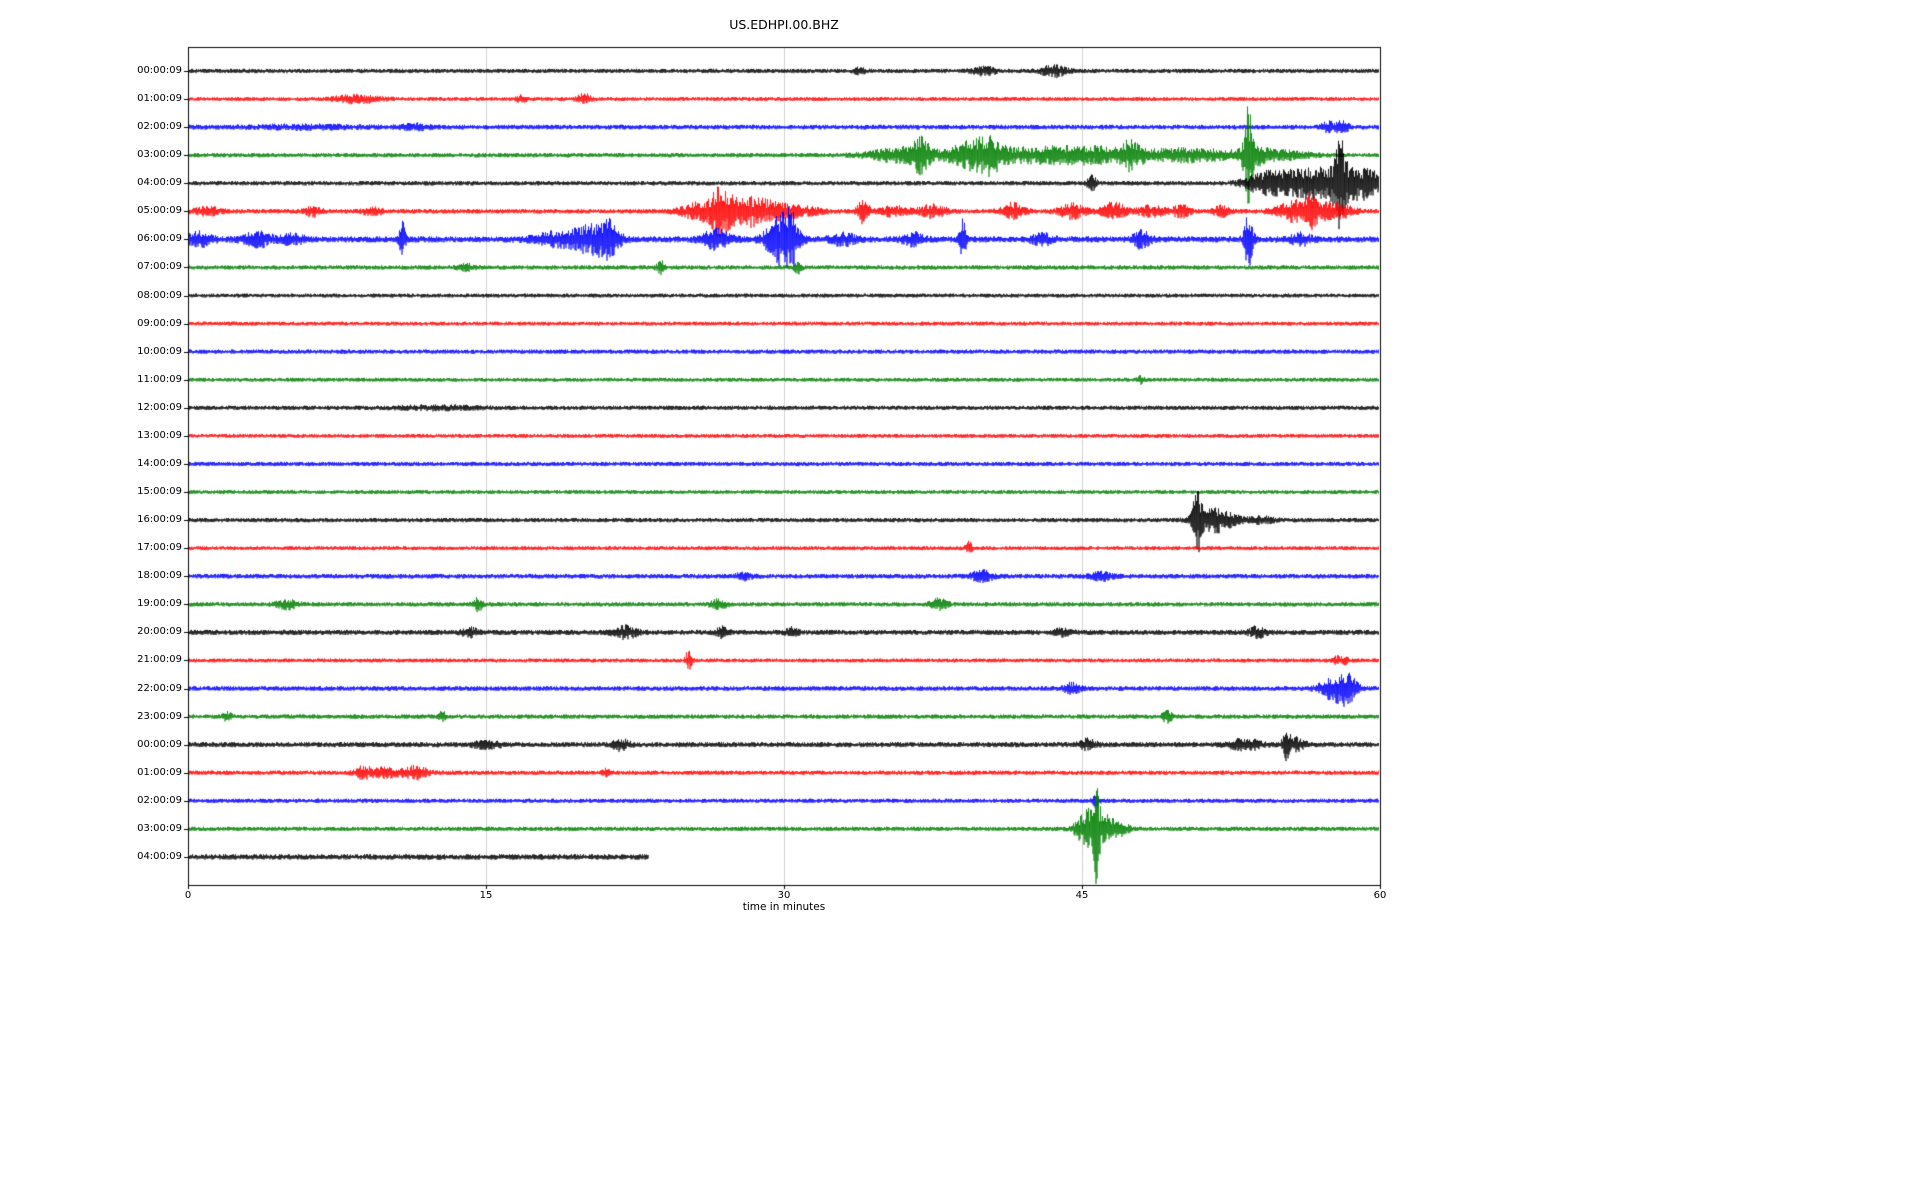 The height and width of the screenshot is (1200, 1920). What do you see at coordinates (159, 407) in the screenshot?
I see `row-time-label: 12:00:09` at bounding box center [159, 407].